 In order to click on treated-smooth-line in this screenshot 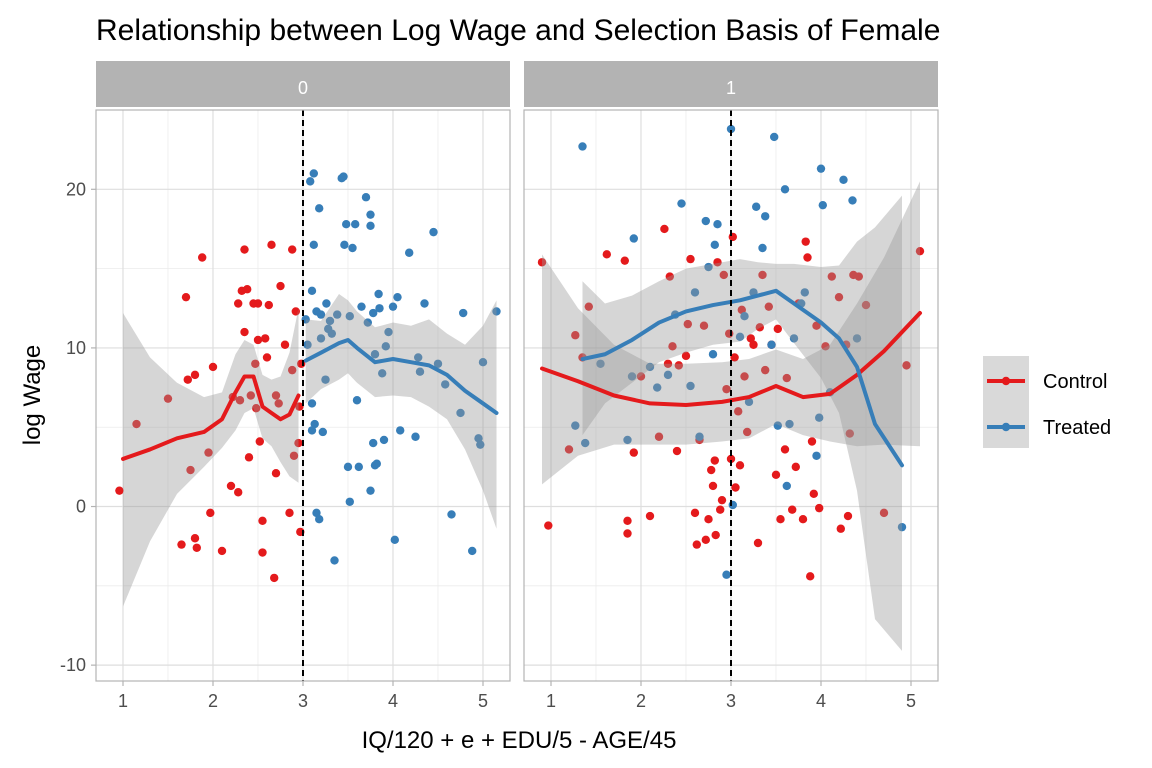, I will do `click(742, 378)`.